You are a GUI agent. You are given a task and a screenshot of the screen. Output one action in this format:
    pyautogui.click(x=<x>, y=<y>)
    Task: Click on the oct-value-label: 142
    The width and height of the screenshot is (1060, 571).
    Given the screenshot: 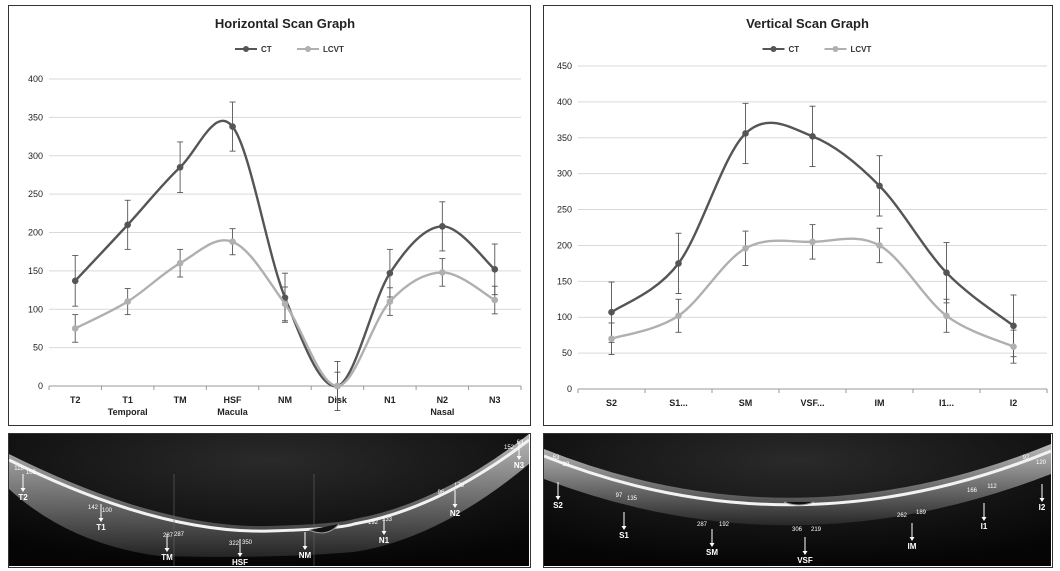 What is the action you would take?
    pyautogui.click(x=93, y=508)
    